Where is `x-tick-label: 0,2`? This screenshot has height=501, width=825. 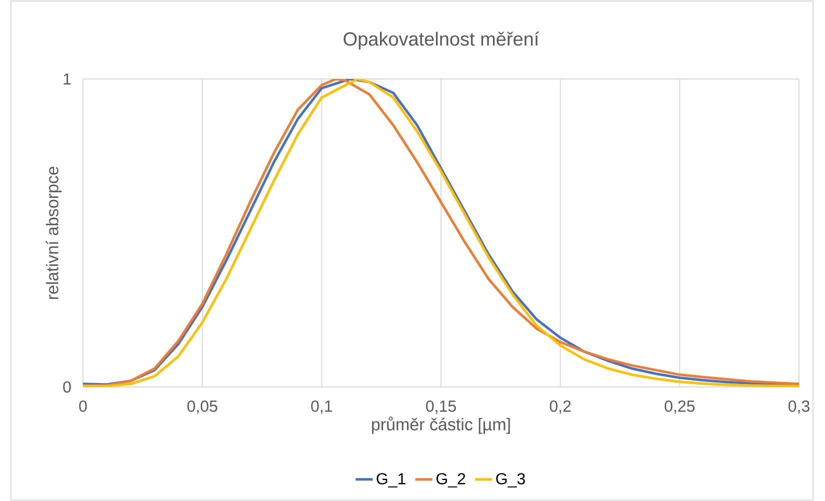
x-tick-label: 0,2 is located at coordinates (560, 407).